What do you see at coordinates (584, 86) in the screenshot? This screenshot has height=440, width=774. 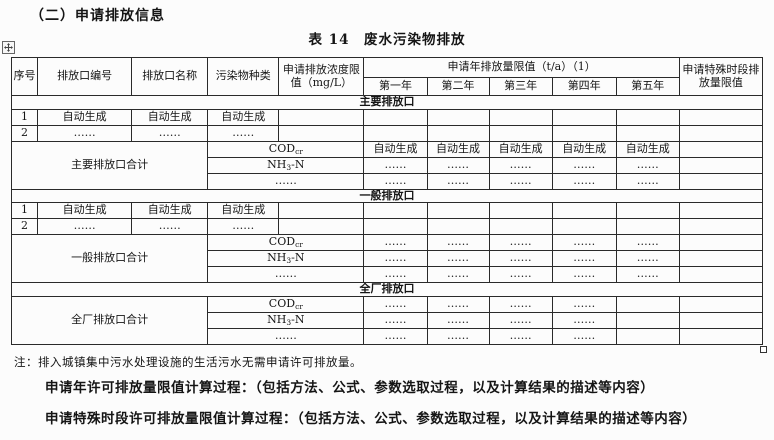 I see `col-header-year-4: 第四年` at bounding box center [584, 86].